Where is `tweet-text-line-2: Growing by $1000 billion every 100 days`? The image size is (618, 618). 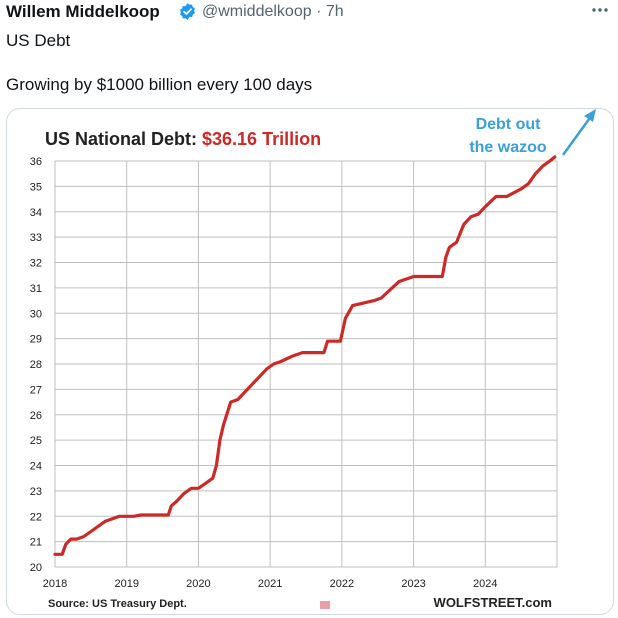
tweet-text-line-2: Growing by $1000 billion every 100 days is located at coordinates (159, 84).